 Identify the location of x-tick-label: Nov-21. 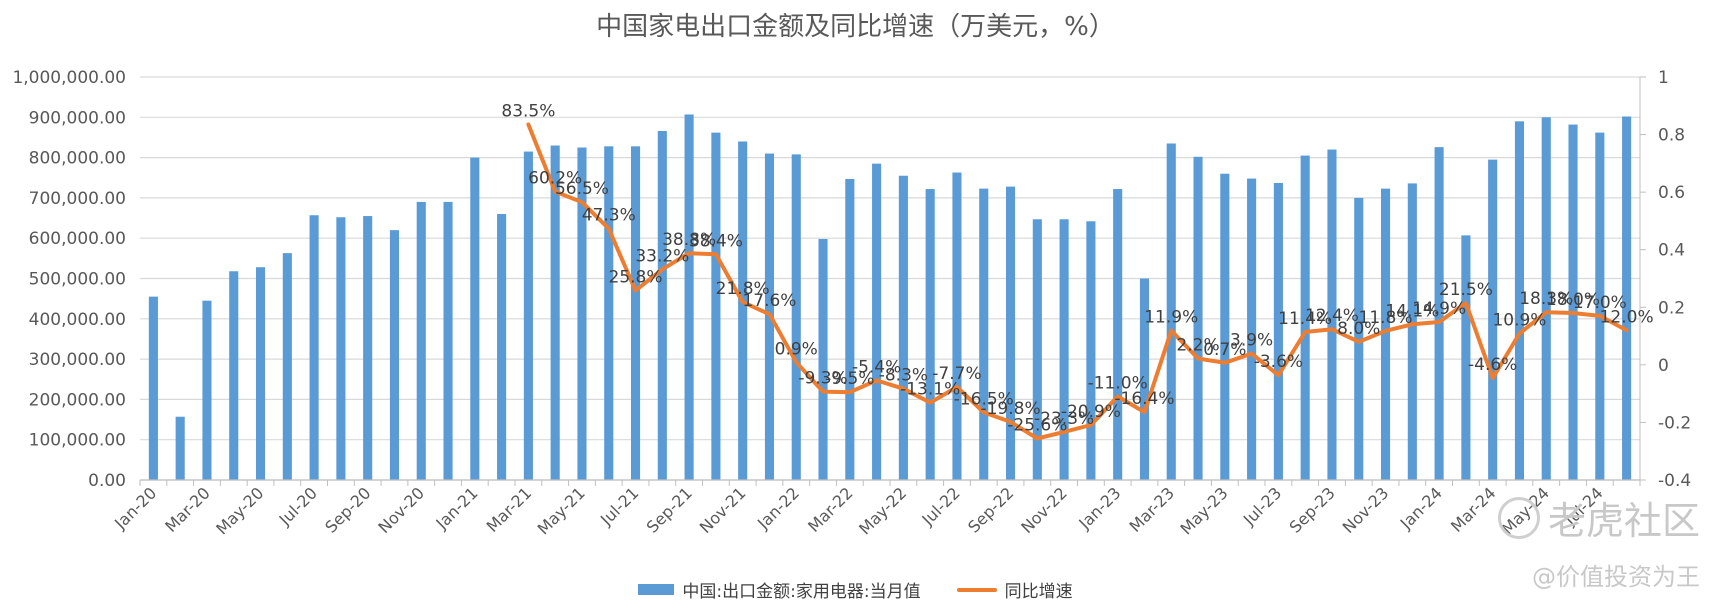
(723, 510).